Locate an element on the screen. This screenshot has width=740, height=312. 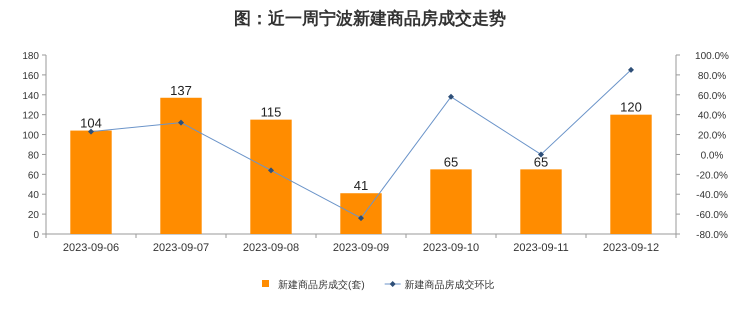
data-label: 137 is located at coordinates (181, 90).